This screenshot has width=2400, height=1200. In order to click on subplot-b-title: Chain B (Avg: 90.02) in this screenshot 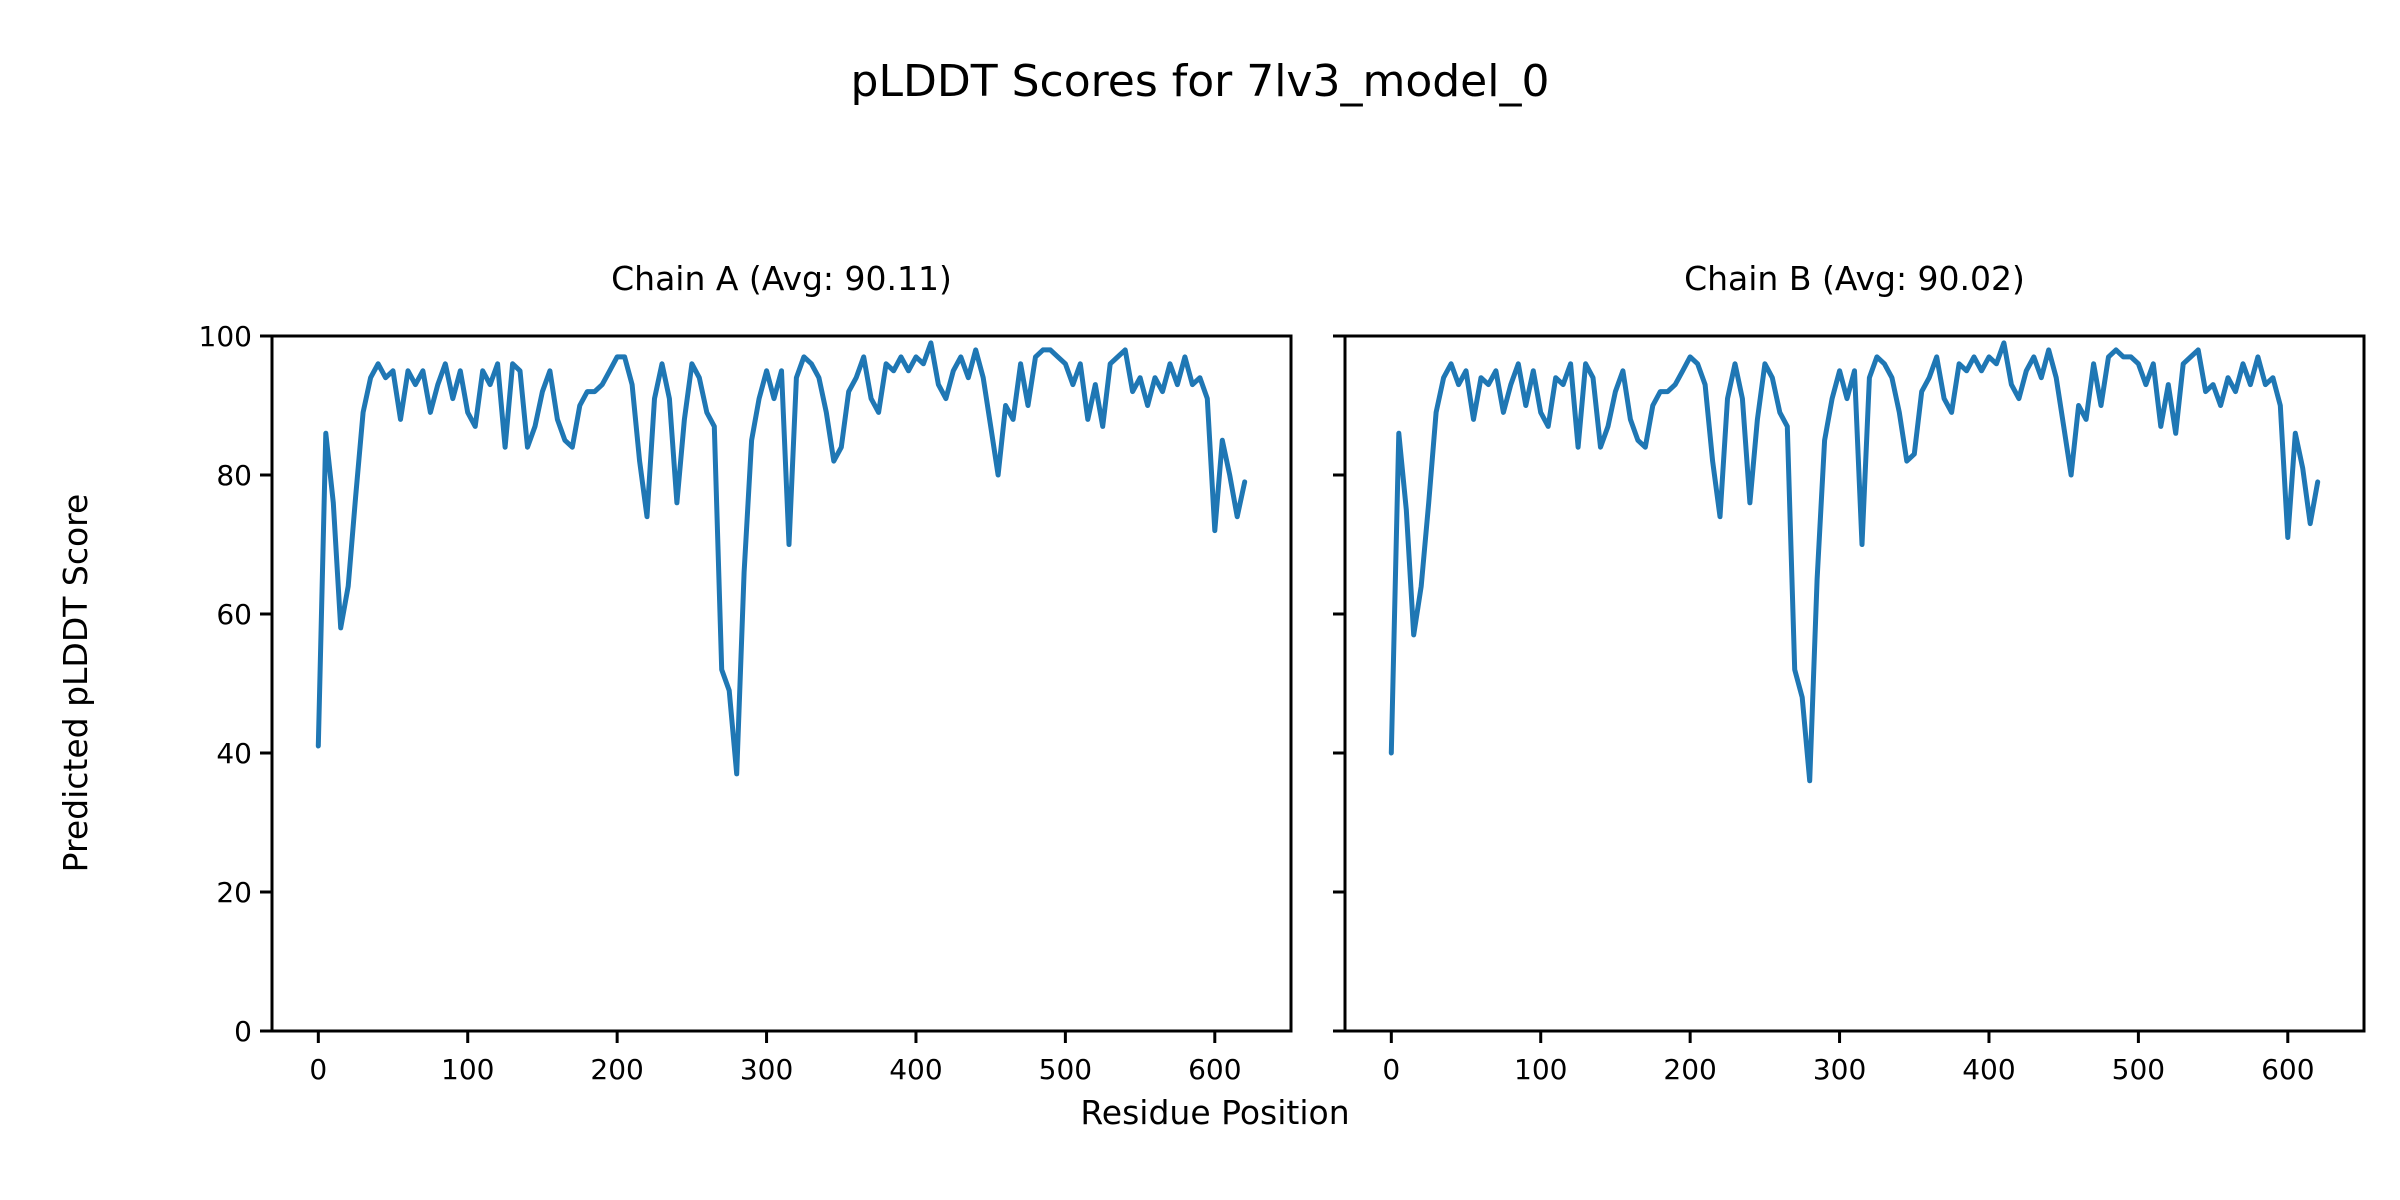, I will do `click(1854, 278)`.